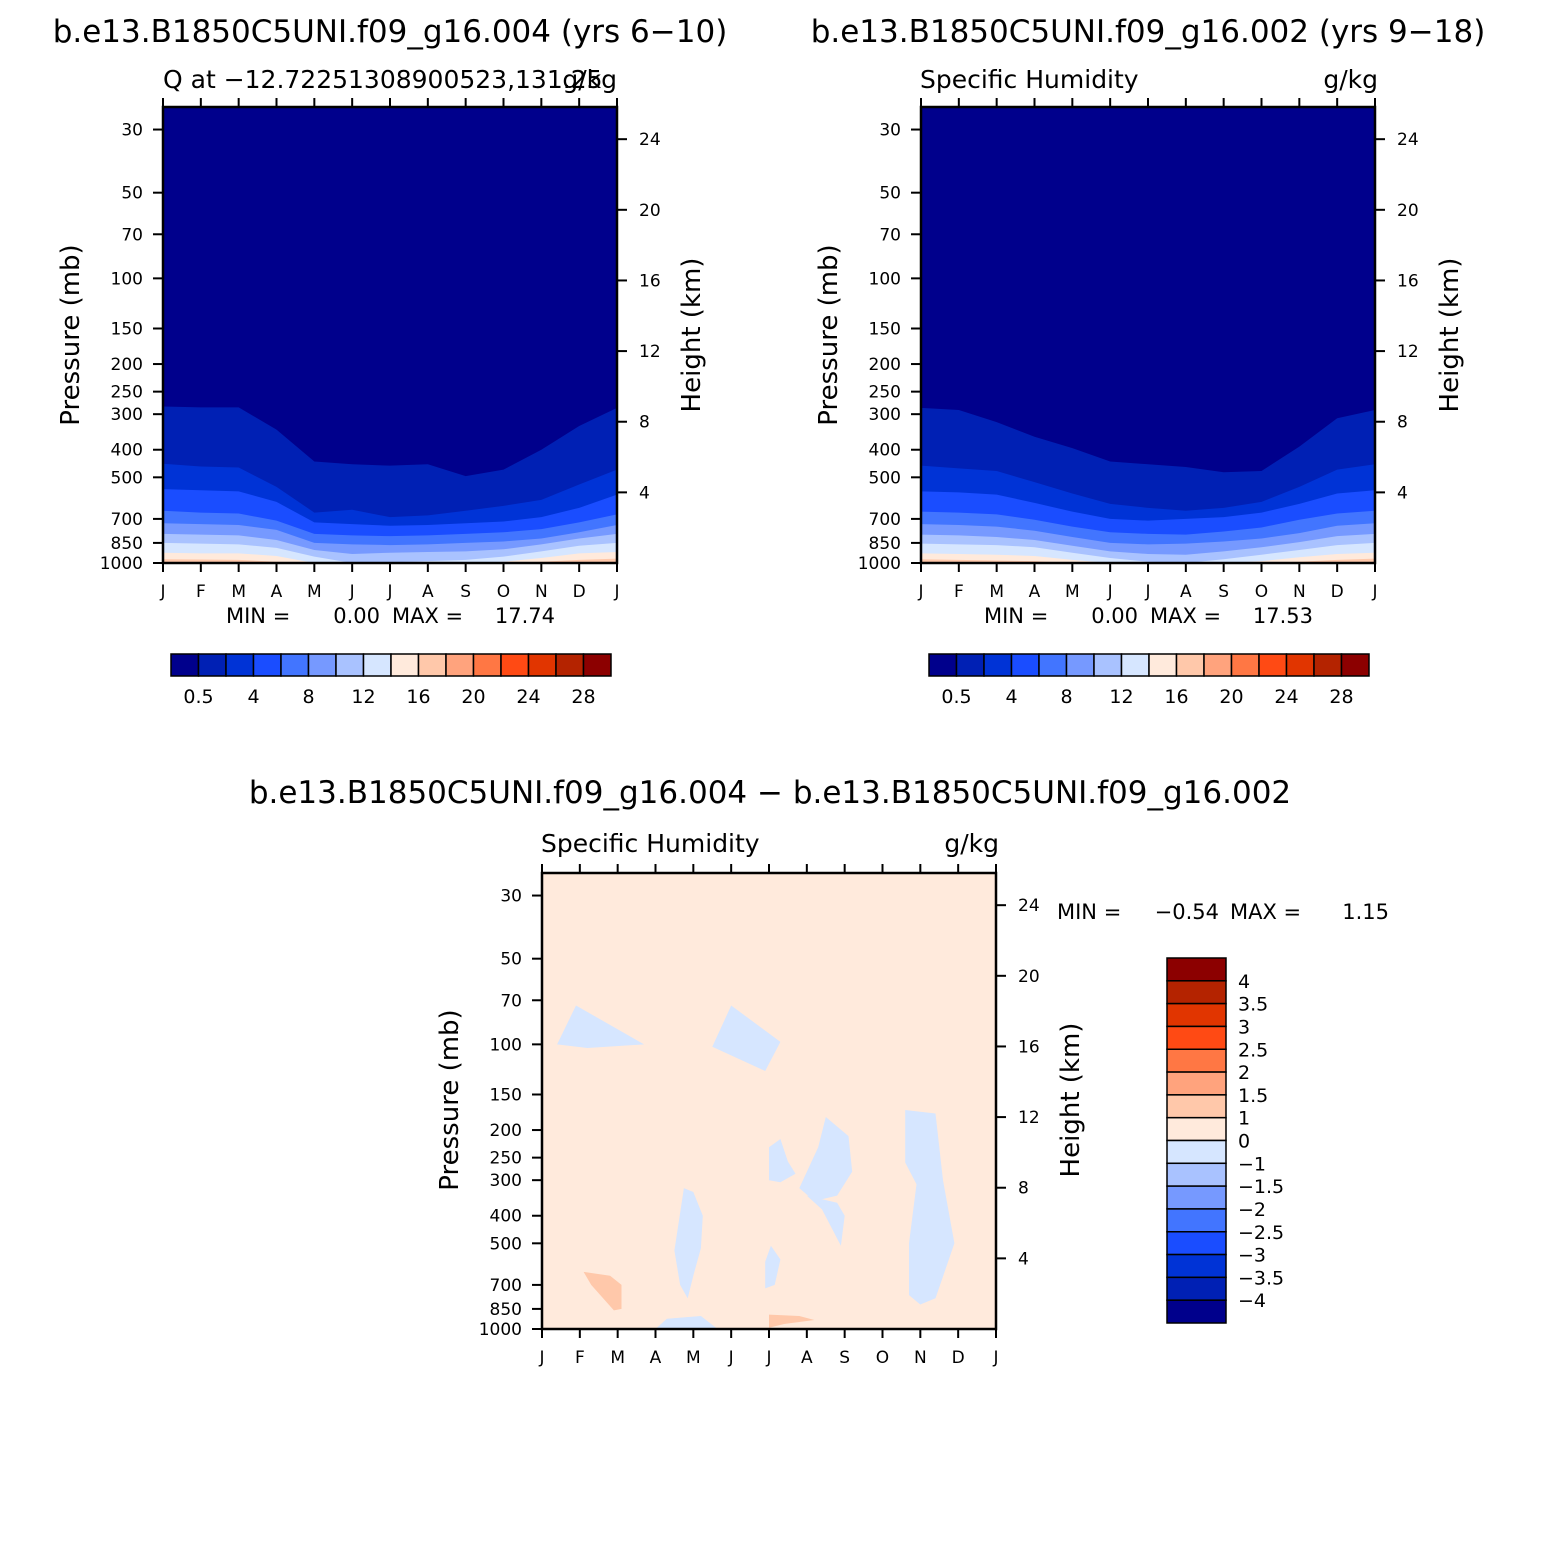 The image size is (1541, 1541). What do you see at coordinates (198, 697) in the screenshot?
I see `colorbar-label: 0.5` at bounding box center [198, 697].